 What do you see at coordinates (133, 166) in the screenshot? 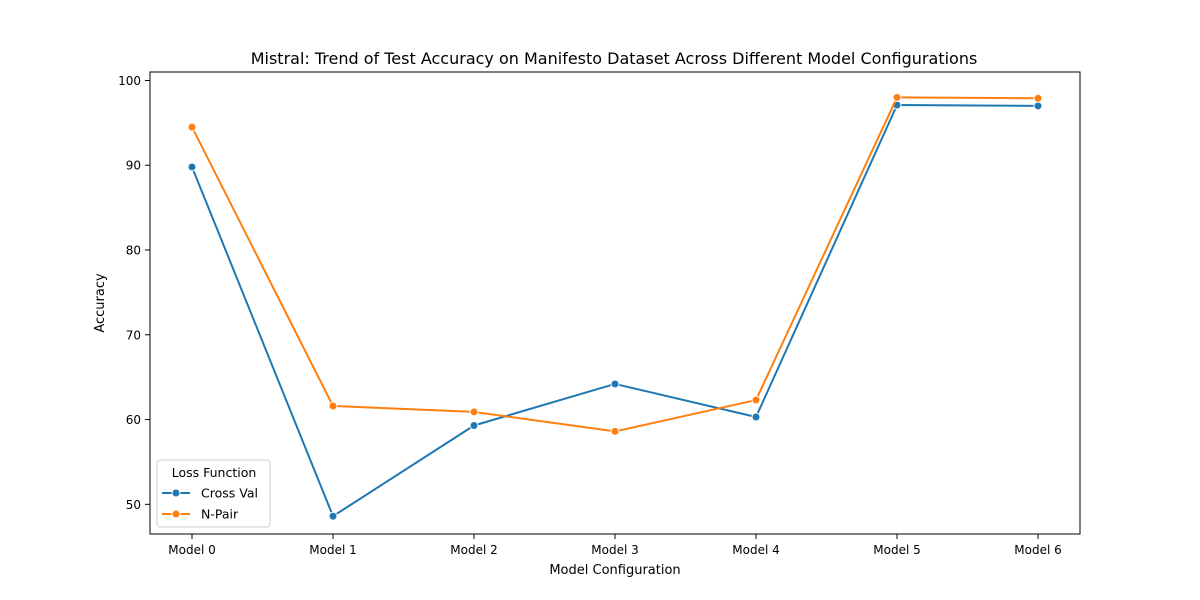
I see `y-tick-label: 90` at bounding box center [133, 166].